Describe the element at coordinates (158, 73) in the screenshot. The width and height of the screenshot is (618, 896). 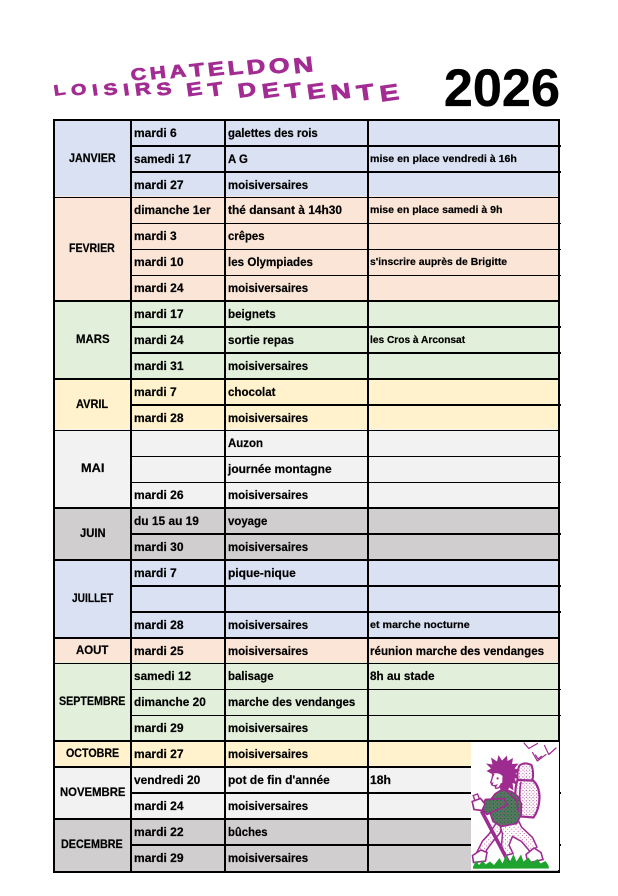
I see `svg-text: H` at that location.